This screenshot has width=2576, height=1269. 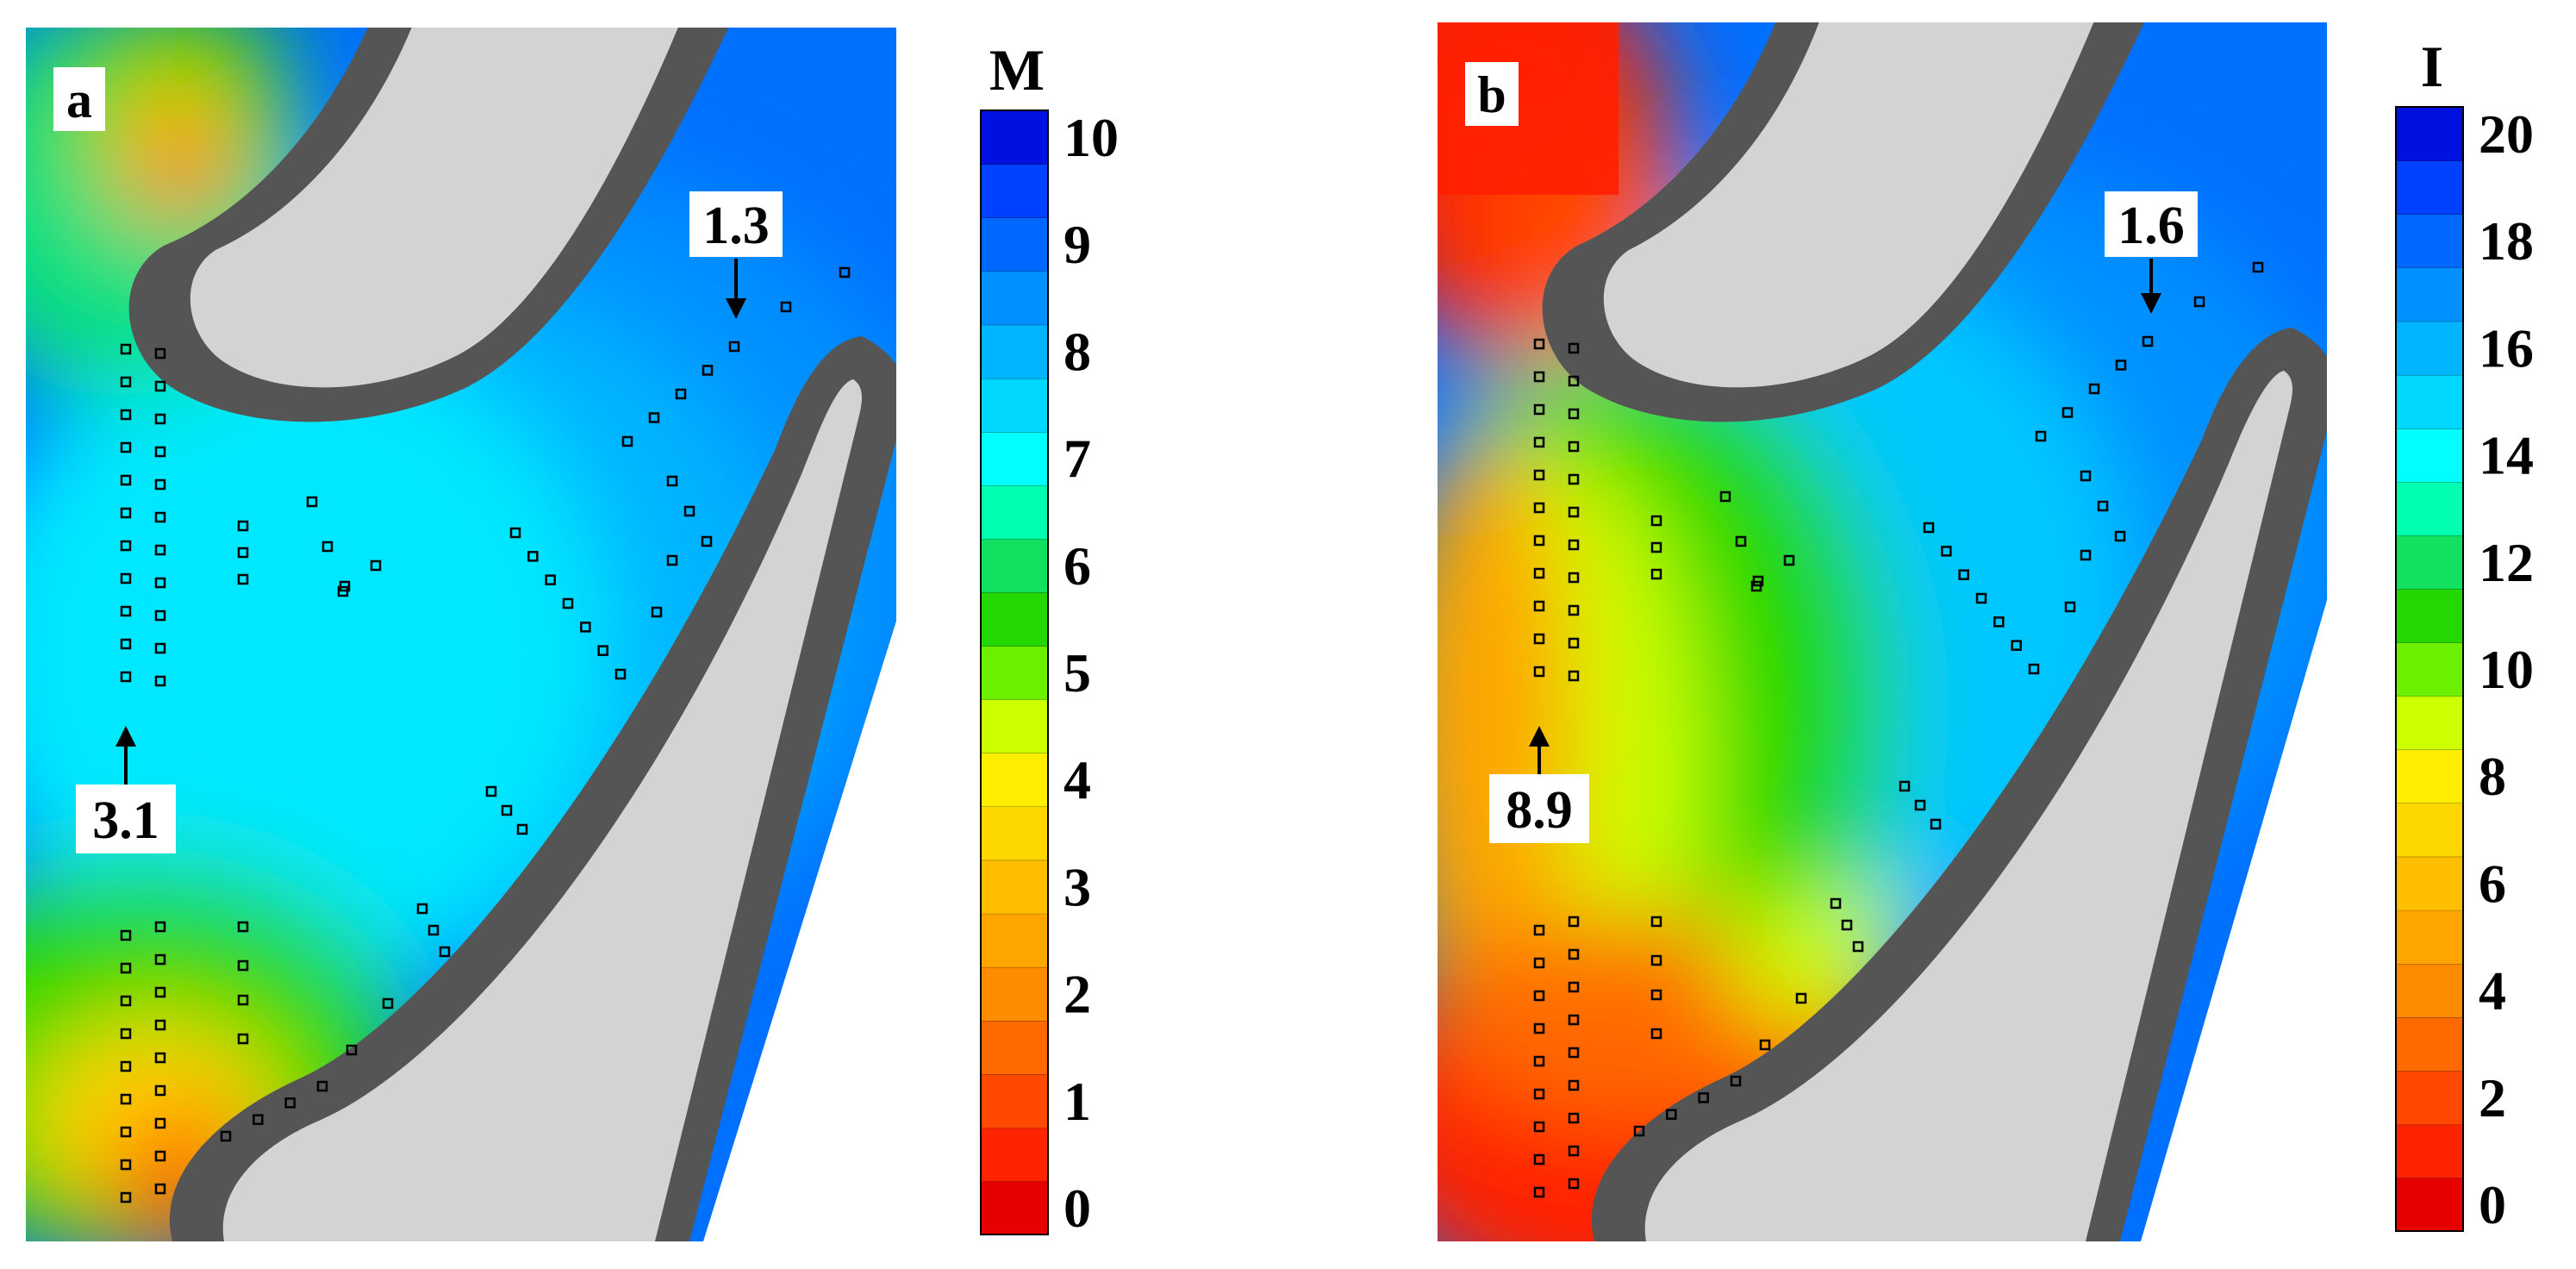 I want to click on panel-label-a: a, so click(x=79, y=100).